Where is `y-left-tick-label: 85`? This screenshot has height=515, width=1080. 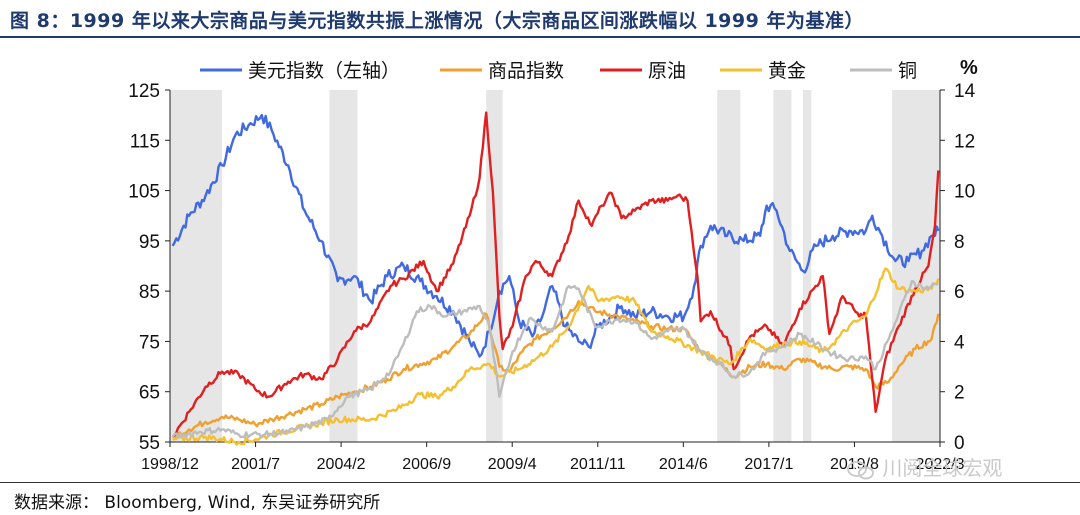 y-left-tick-label: 85 is located at coordinates (149, 292).